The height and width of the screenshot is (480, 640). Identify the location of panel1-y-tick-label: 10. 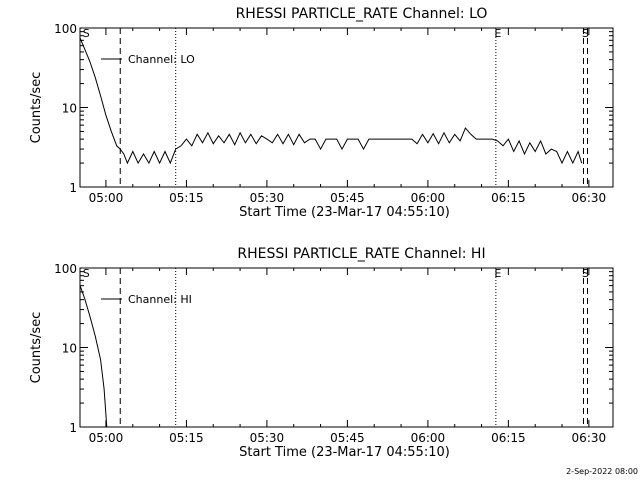
(69, 349).